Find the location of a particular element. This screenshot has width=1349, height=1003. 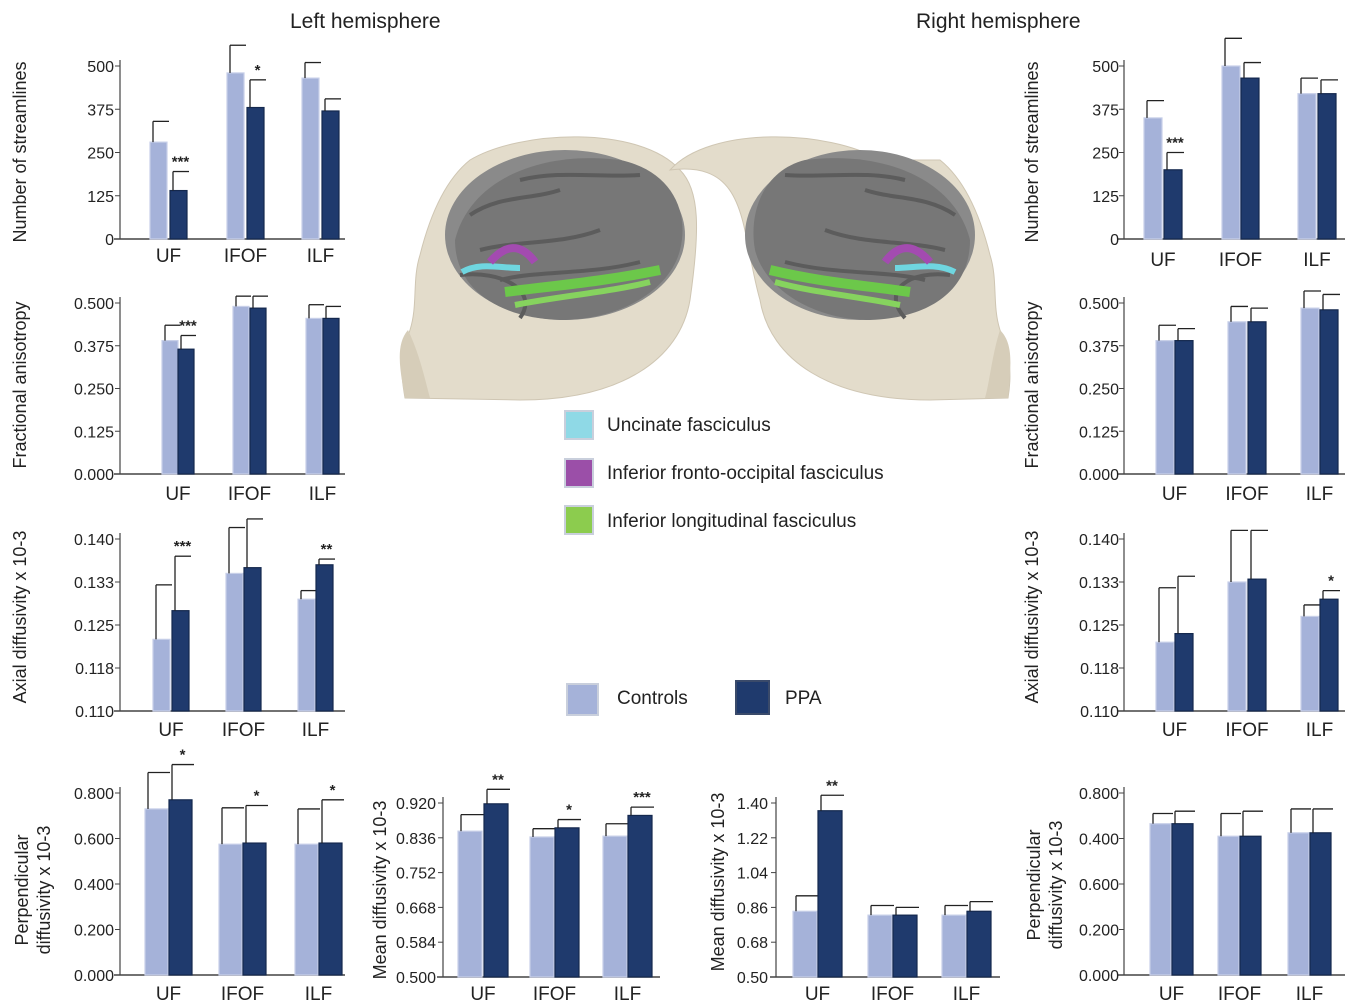

y-tick-label: 1.04 is located at coordinates (752, 874).